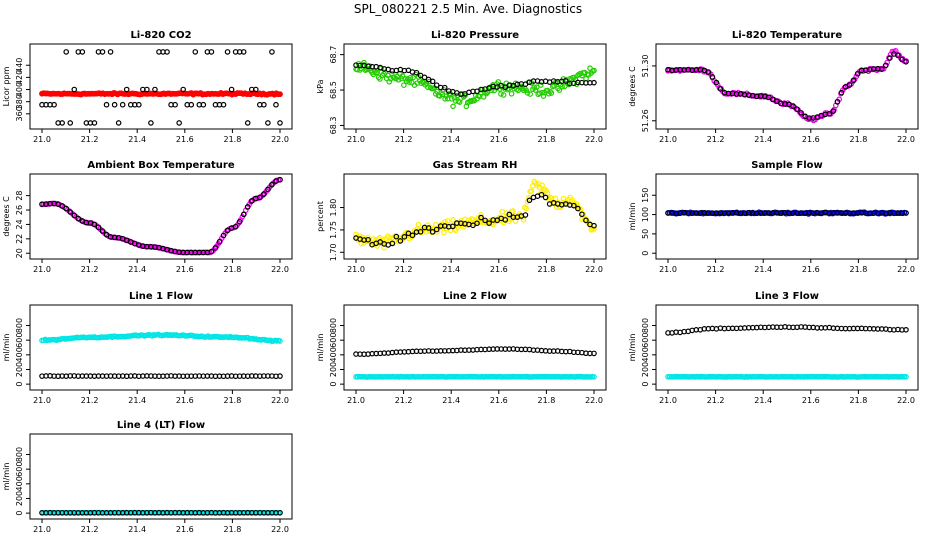 The width and height of the screenshot is (936, 540). I want to click on y-tick-label: 68.3, so click(333, 126).